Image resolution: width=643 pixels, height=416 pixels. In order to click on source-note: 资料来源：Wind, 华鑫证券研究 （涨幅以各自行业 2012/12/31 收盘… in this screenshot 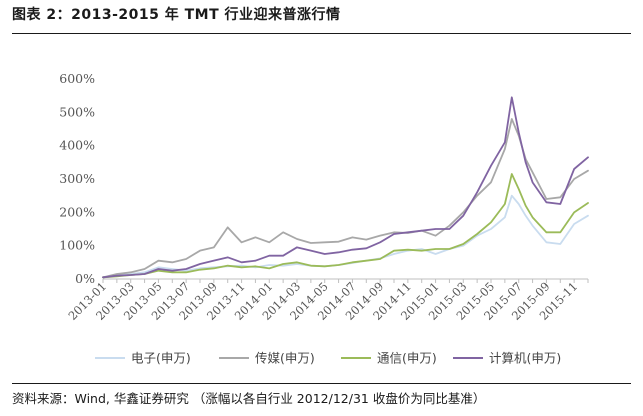, I will do `click(249, 398)`.